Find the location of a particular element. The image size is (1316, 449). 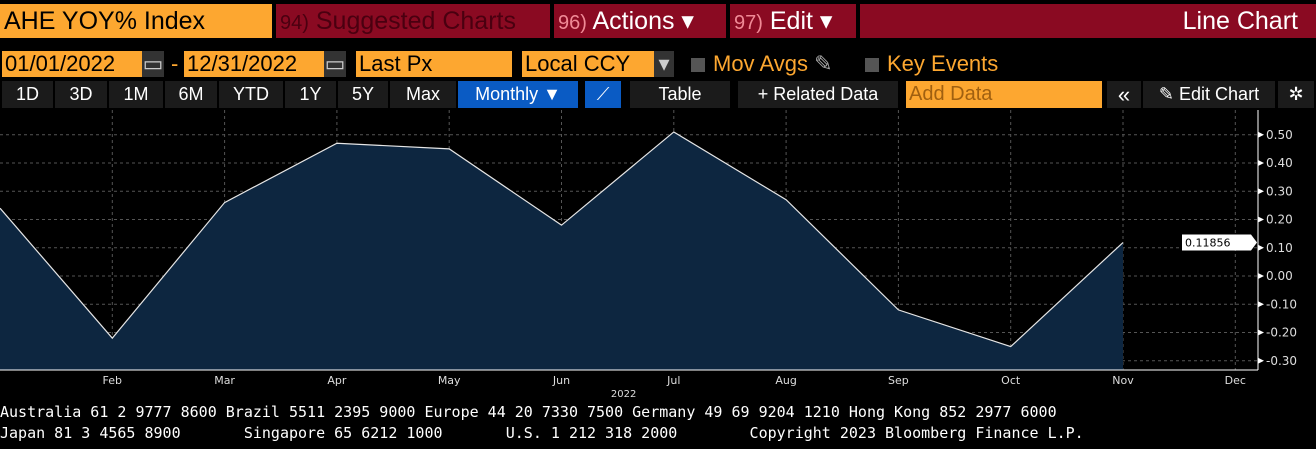

x-tick-label: Oct is located at coordinates (1011, 380).